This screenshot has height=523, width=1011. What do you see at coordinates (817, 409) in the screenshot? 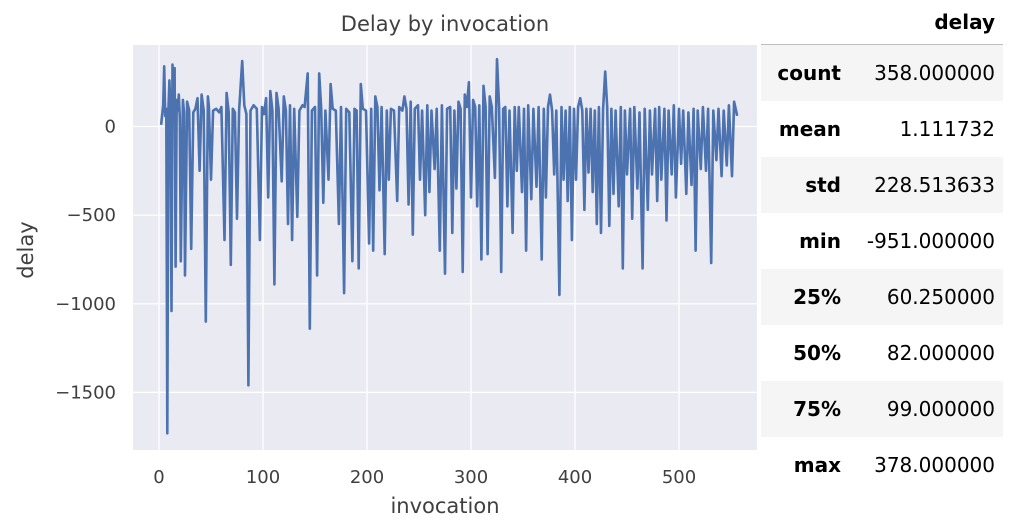
I see `row-label: 75%` at bounding box center [817, 409].